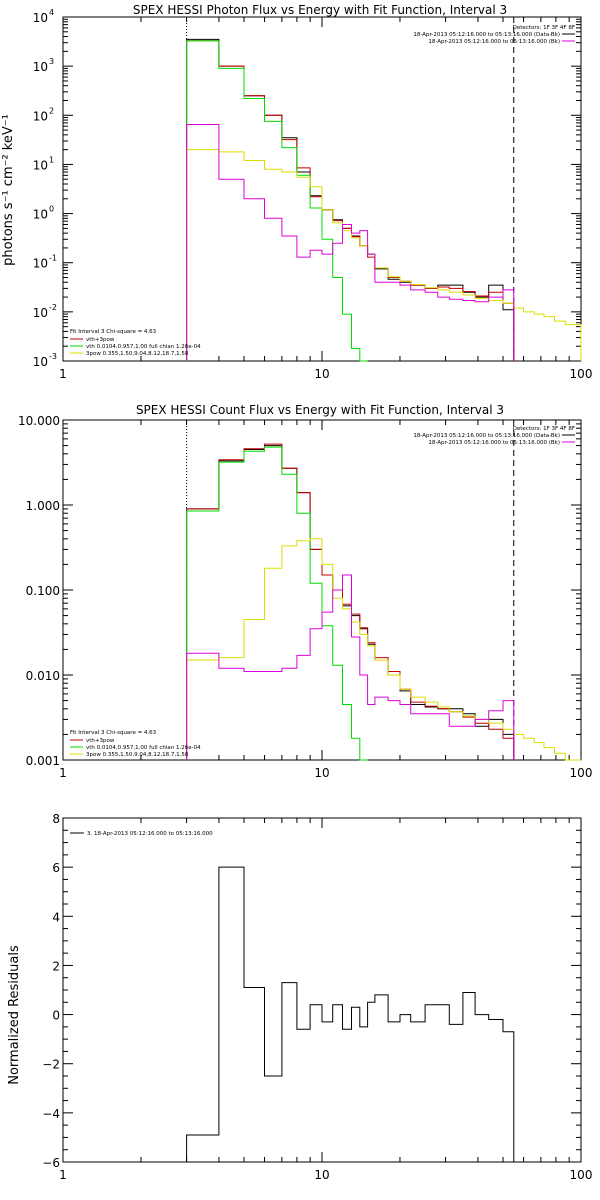 The height and width of the screenshot is (1200, 600). What do you see at coordinates (51, 159) in the screenshot?
I see `y-tick-exponent: 1` at bounding box center [51, 159].